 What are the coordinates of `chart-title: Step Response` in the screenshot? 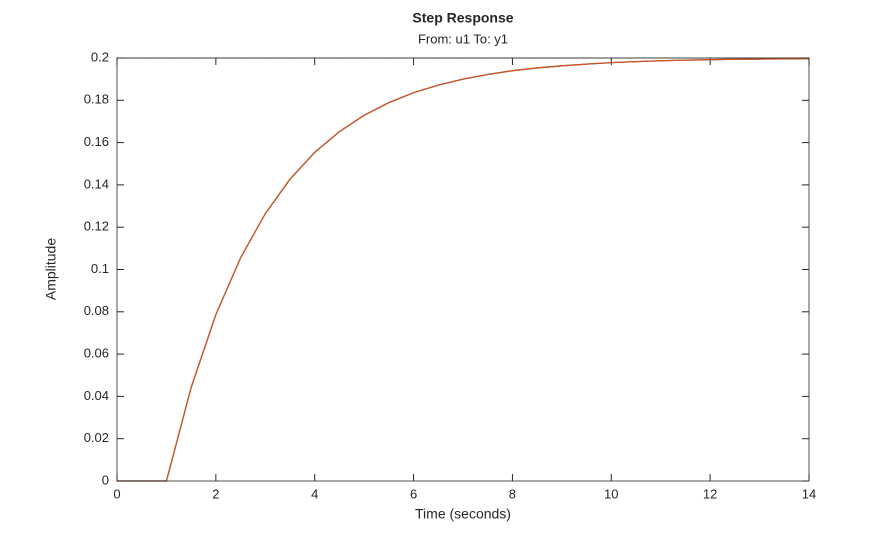 It's located at (462, 18).